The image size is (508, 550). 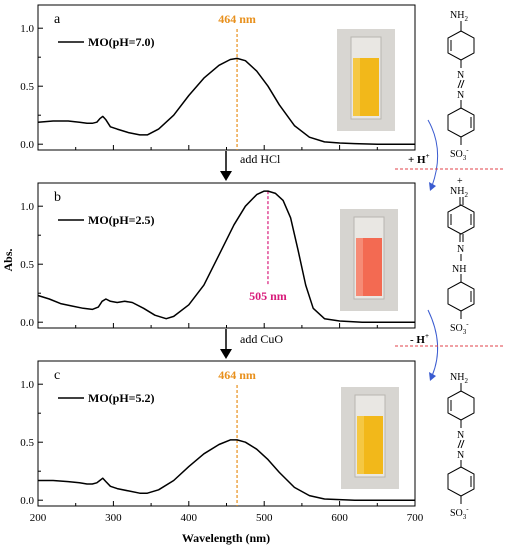 What do you see at coordinates (465, 158) in the screenshot?
I see `chem-so3-1-sub: 3` at bounding box center [465, 158].